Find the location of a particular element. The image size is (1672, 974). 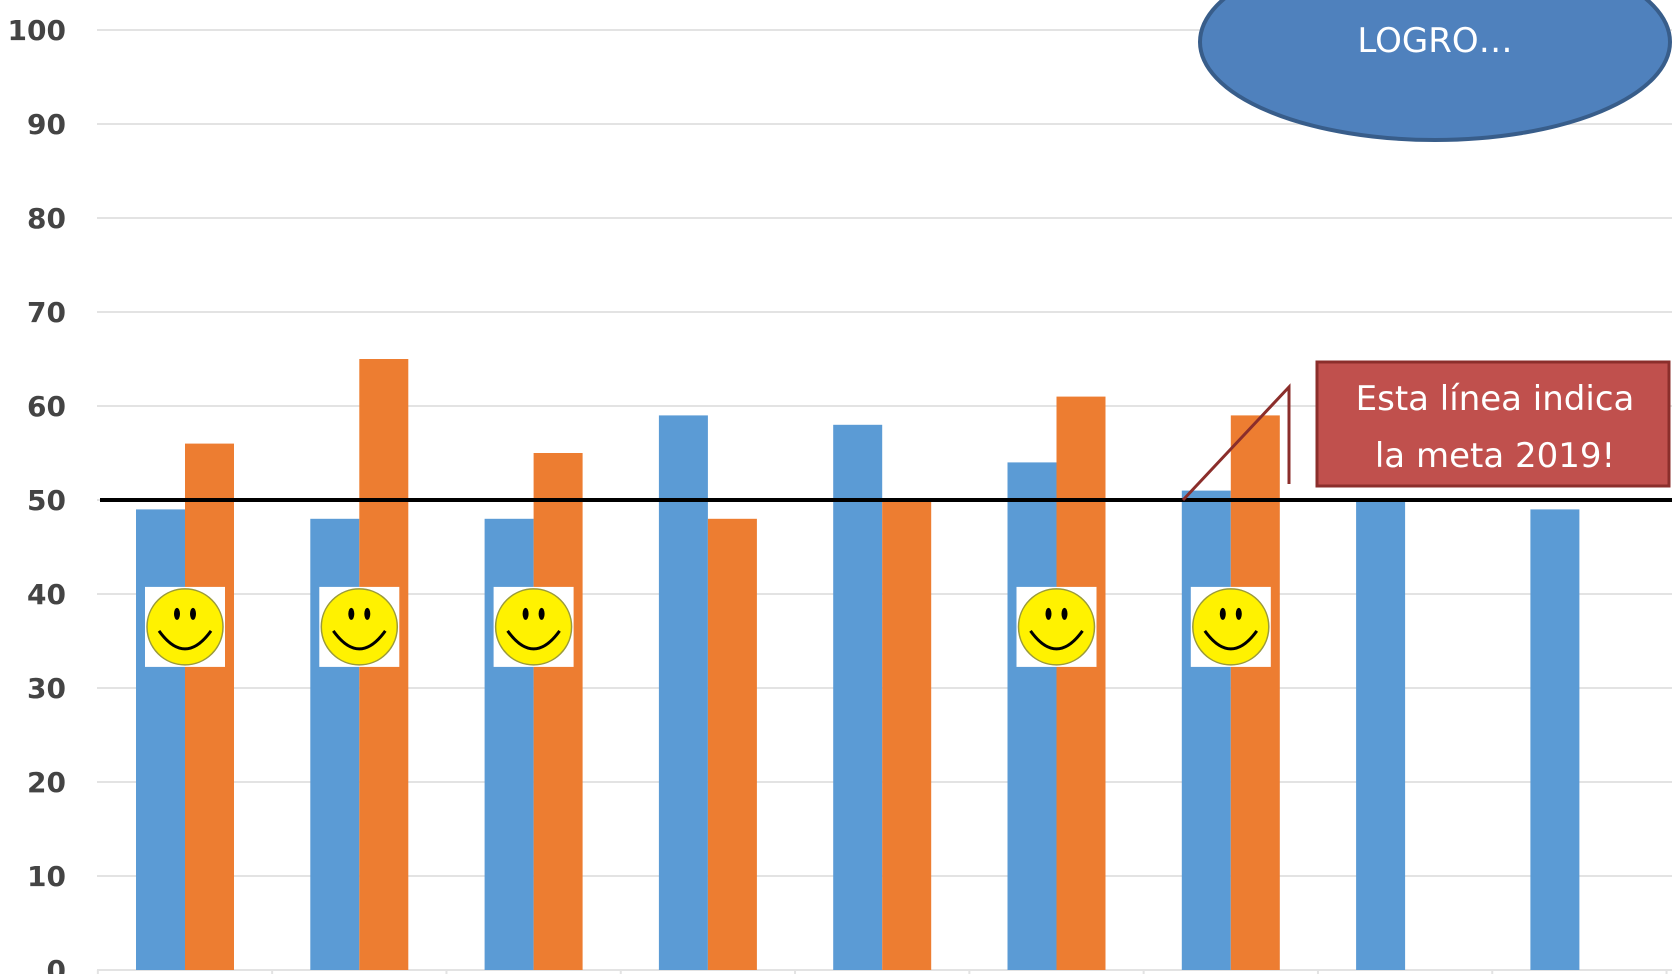

smiley-icons is located at coordinates (708, 626).